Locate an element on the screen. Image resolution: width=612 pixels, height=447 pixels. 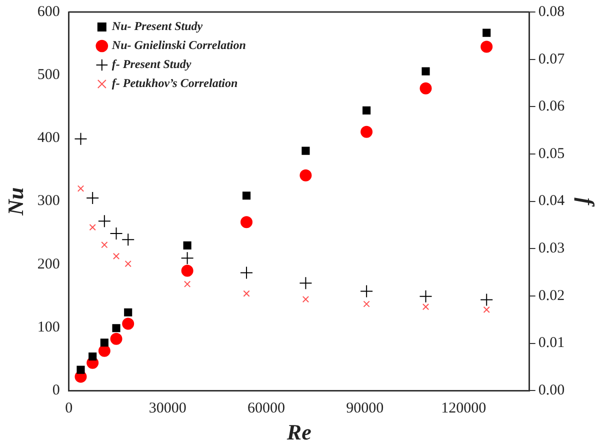
legend-label: f- Petukhov’s Correlation is located at coordinates (175, 83).